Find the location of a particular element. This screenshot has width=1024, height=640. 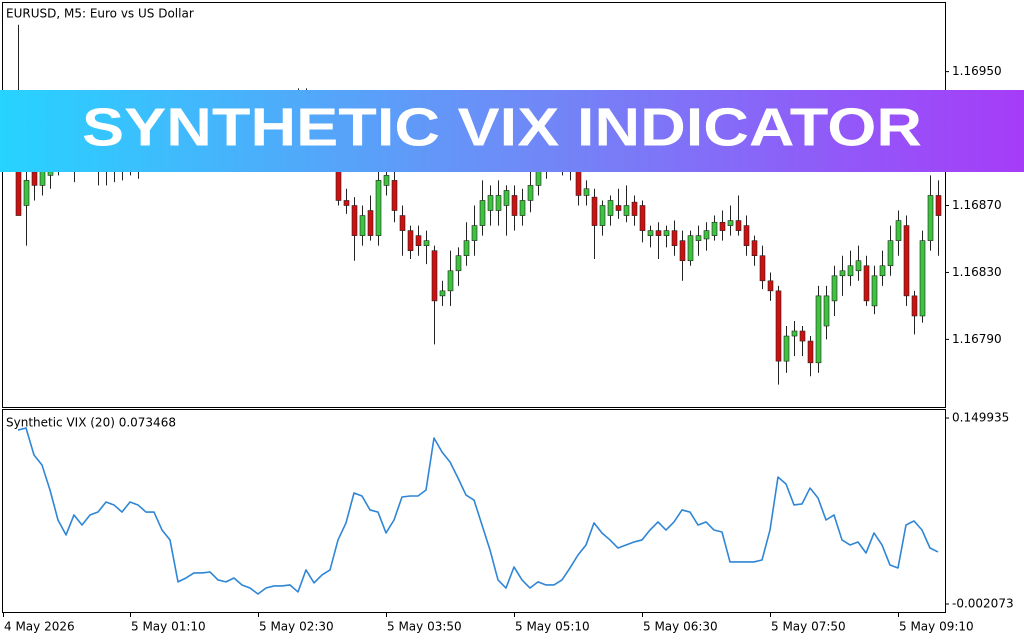

y-tick-label: -0.002073 is located at coordinates (983, 604).